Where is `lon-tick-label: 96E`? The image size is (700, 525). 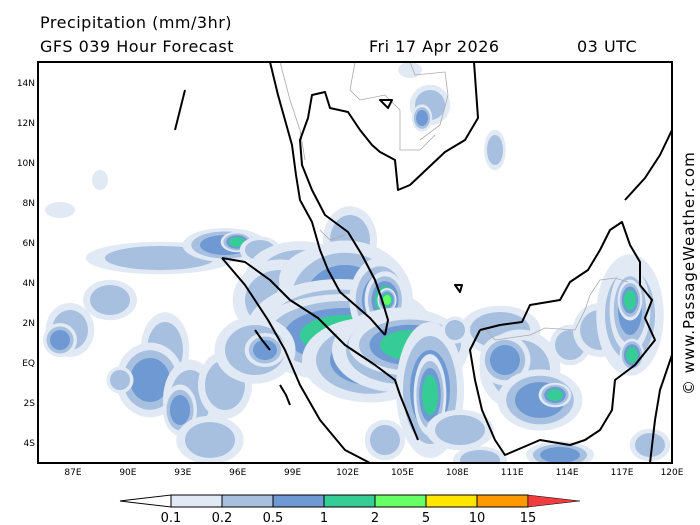
lon-tick-label: 96E is located at coordinates (237, 473).